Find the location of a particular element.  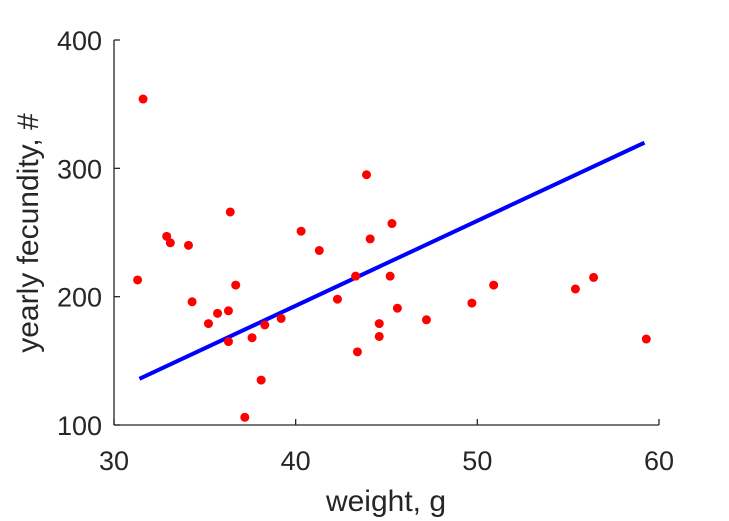

y-tick-label: 100 is located at coordinates (79, 426).